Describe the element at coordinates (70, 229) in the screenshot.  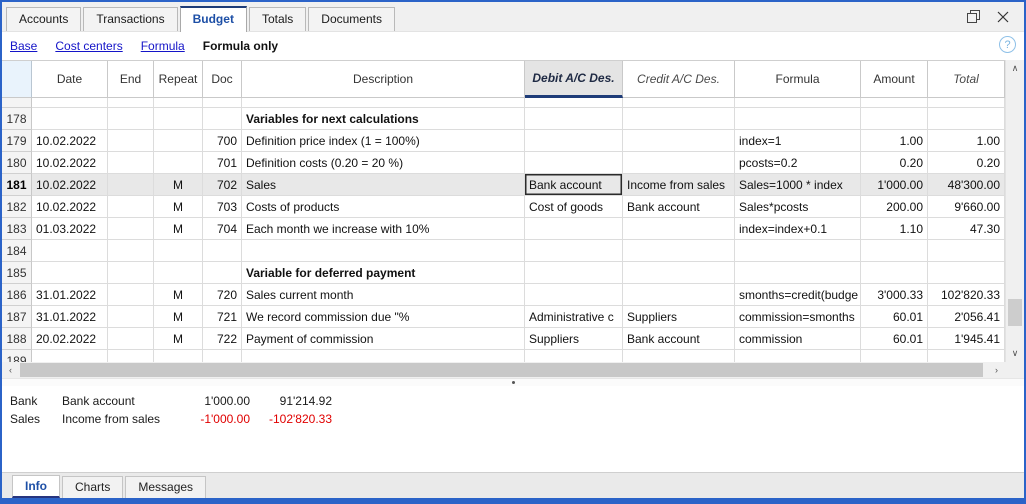
I see `cell-date: 01.03.2022` at that location.